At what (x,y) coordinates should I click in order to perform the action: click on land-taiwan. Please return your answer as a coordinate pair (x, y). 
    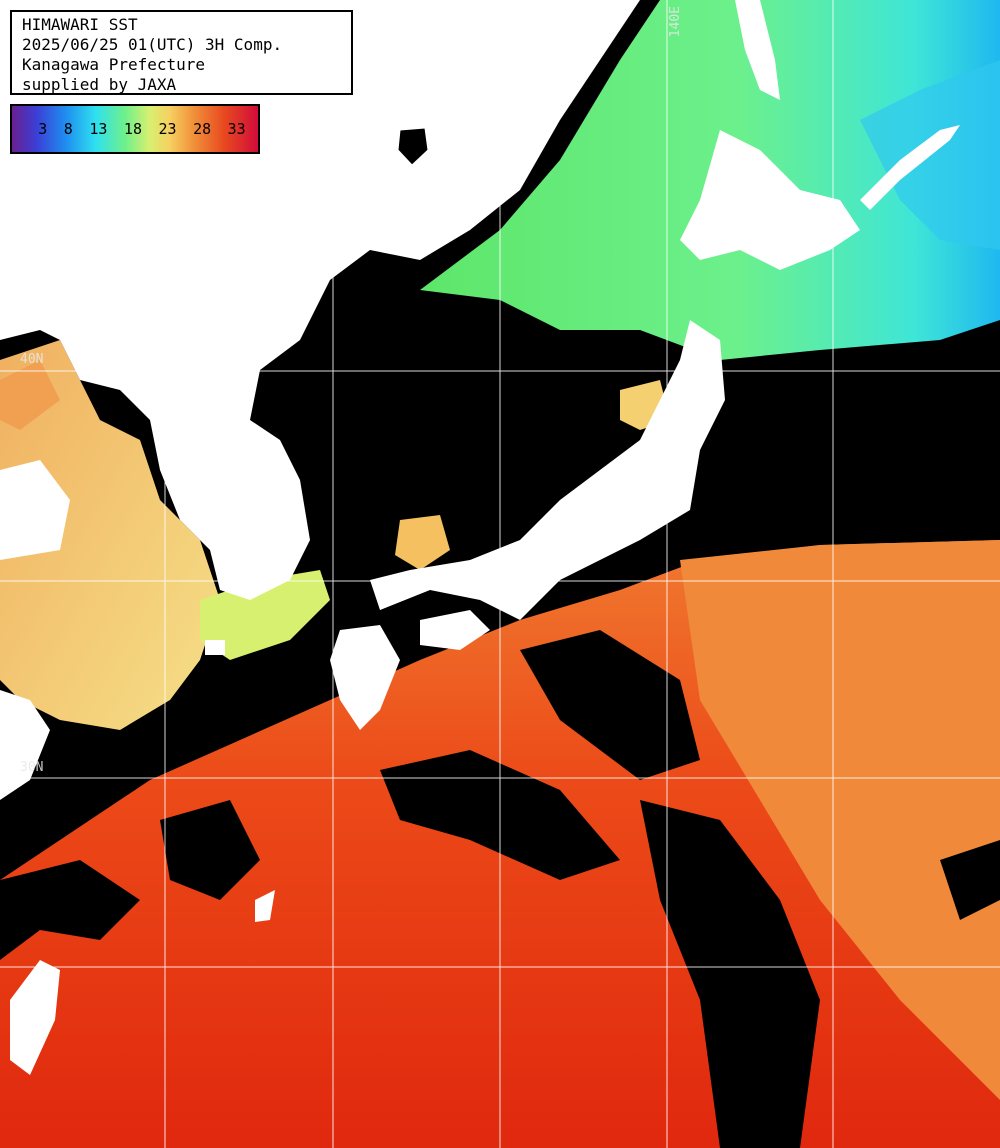
    Looking at the image, I should click on (35, 1017).